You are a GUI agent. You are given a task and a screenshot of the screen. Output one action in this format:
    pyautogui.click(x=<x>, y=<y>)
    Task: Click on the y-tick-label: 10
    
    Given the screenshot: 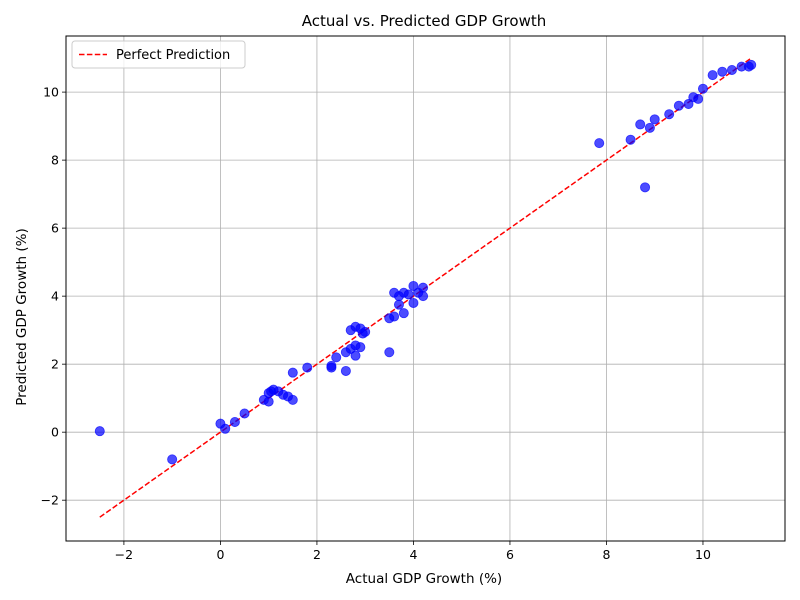 What is the action you would take?
    pyautogui.click(x=51, y=92)
    